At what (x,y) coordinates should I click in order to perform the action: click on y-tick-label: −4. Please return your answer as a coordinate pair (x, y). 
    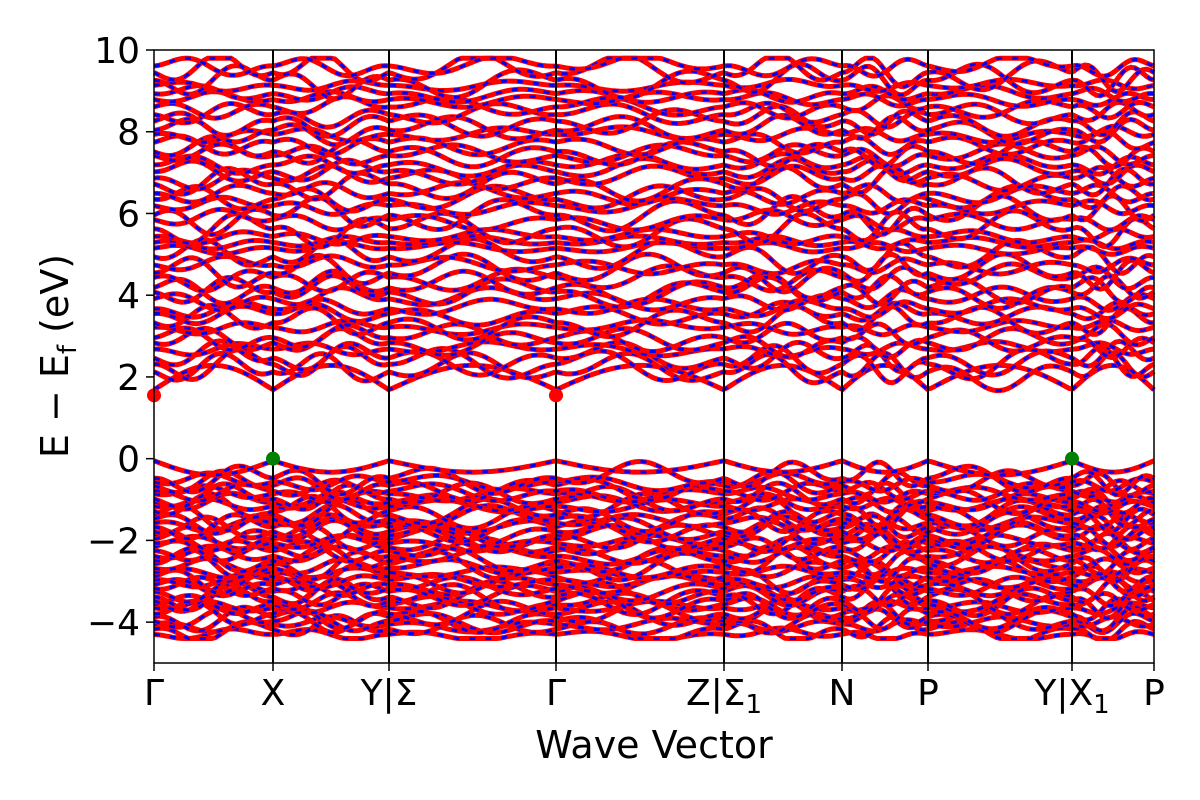
    Looking at the image, I should click on (113, 623).